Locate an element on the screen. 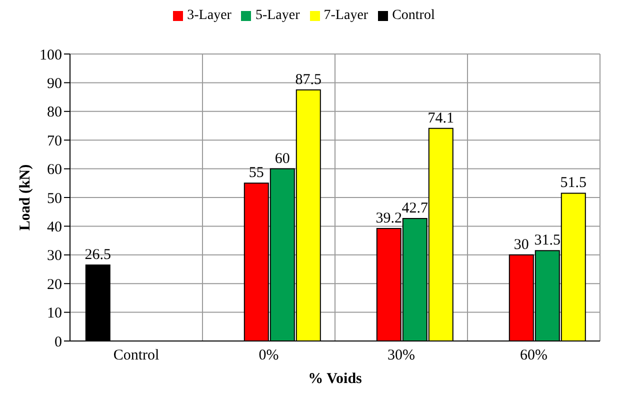 This screenshot has width=623, height=403. legend-label: 3-Layer is located at coordinates (209, 15).